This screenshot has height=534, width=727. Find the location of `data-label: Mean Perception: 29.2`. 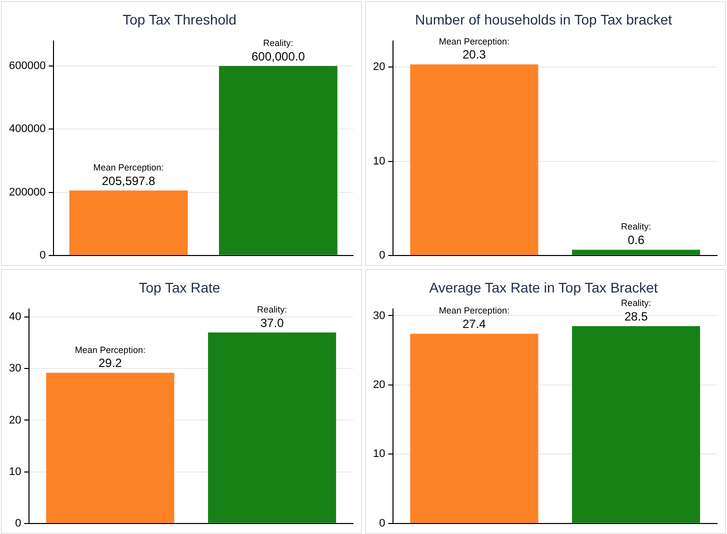

data-label: Mean Perception: 29.2 is located at coordinates (110, 357).